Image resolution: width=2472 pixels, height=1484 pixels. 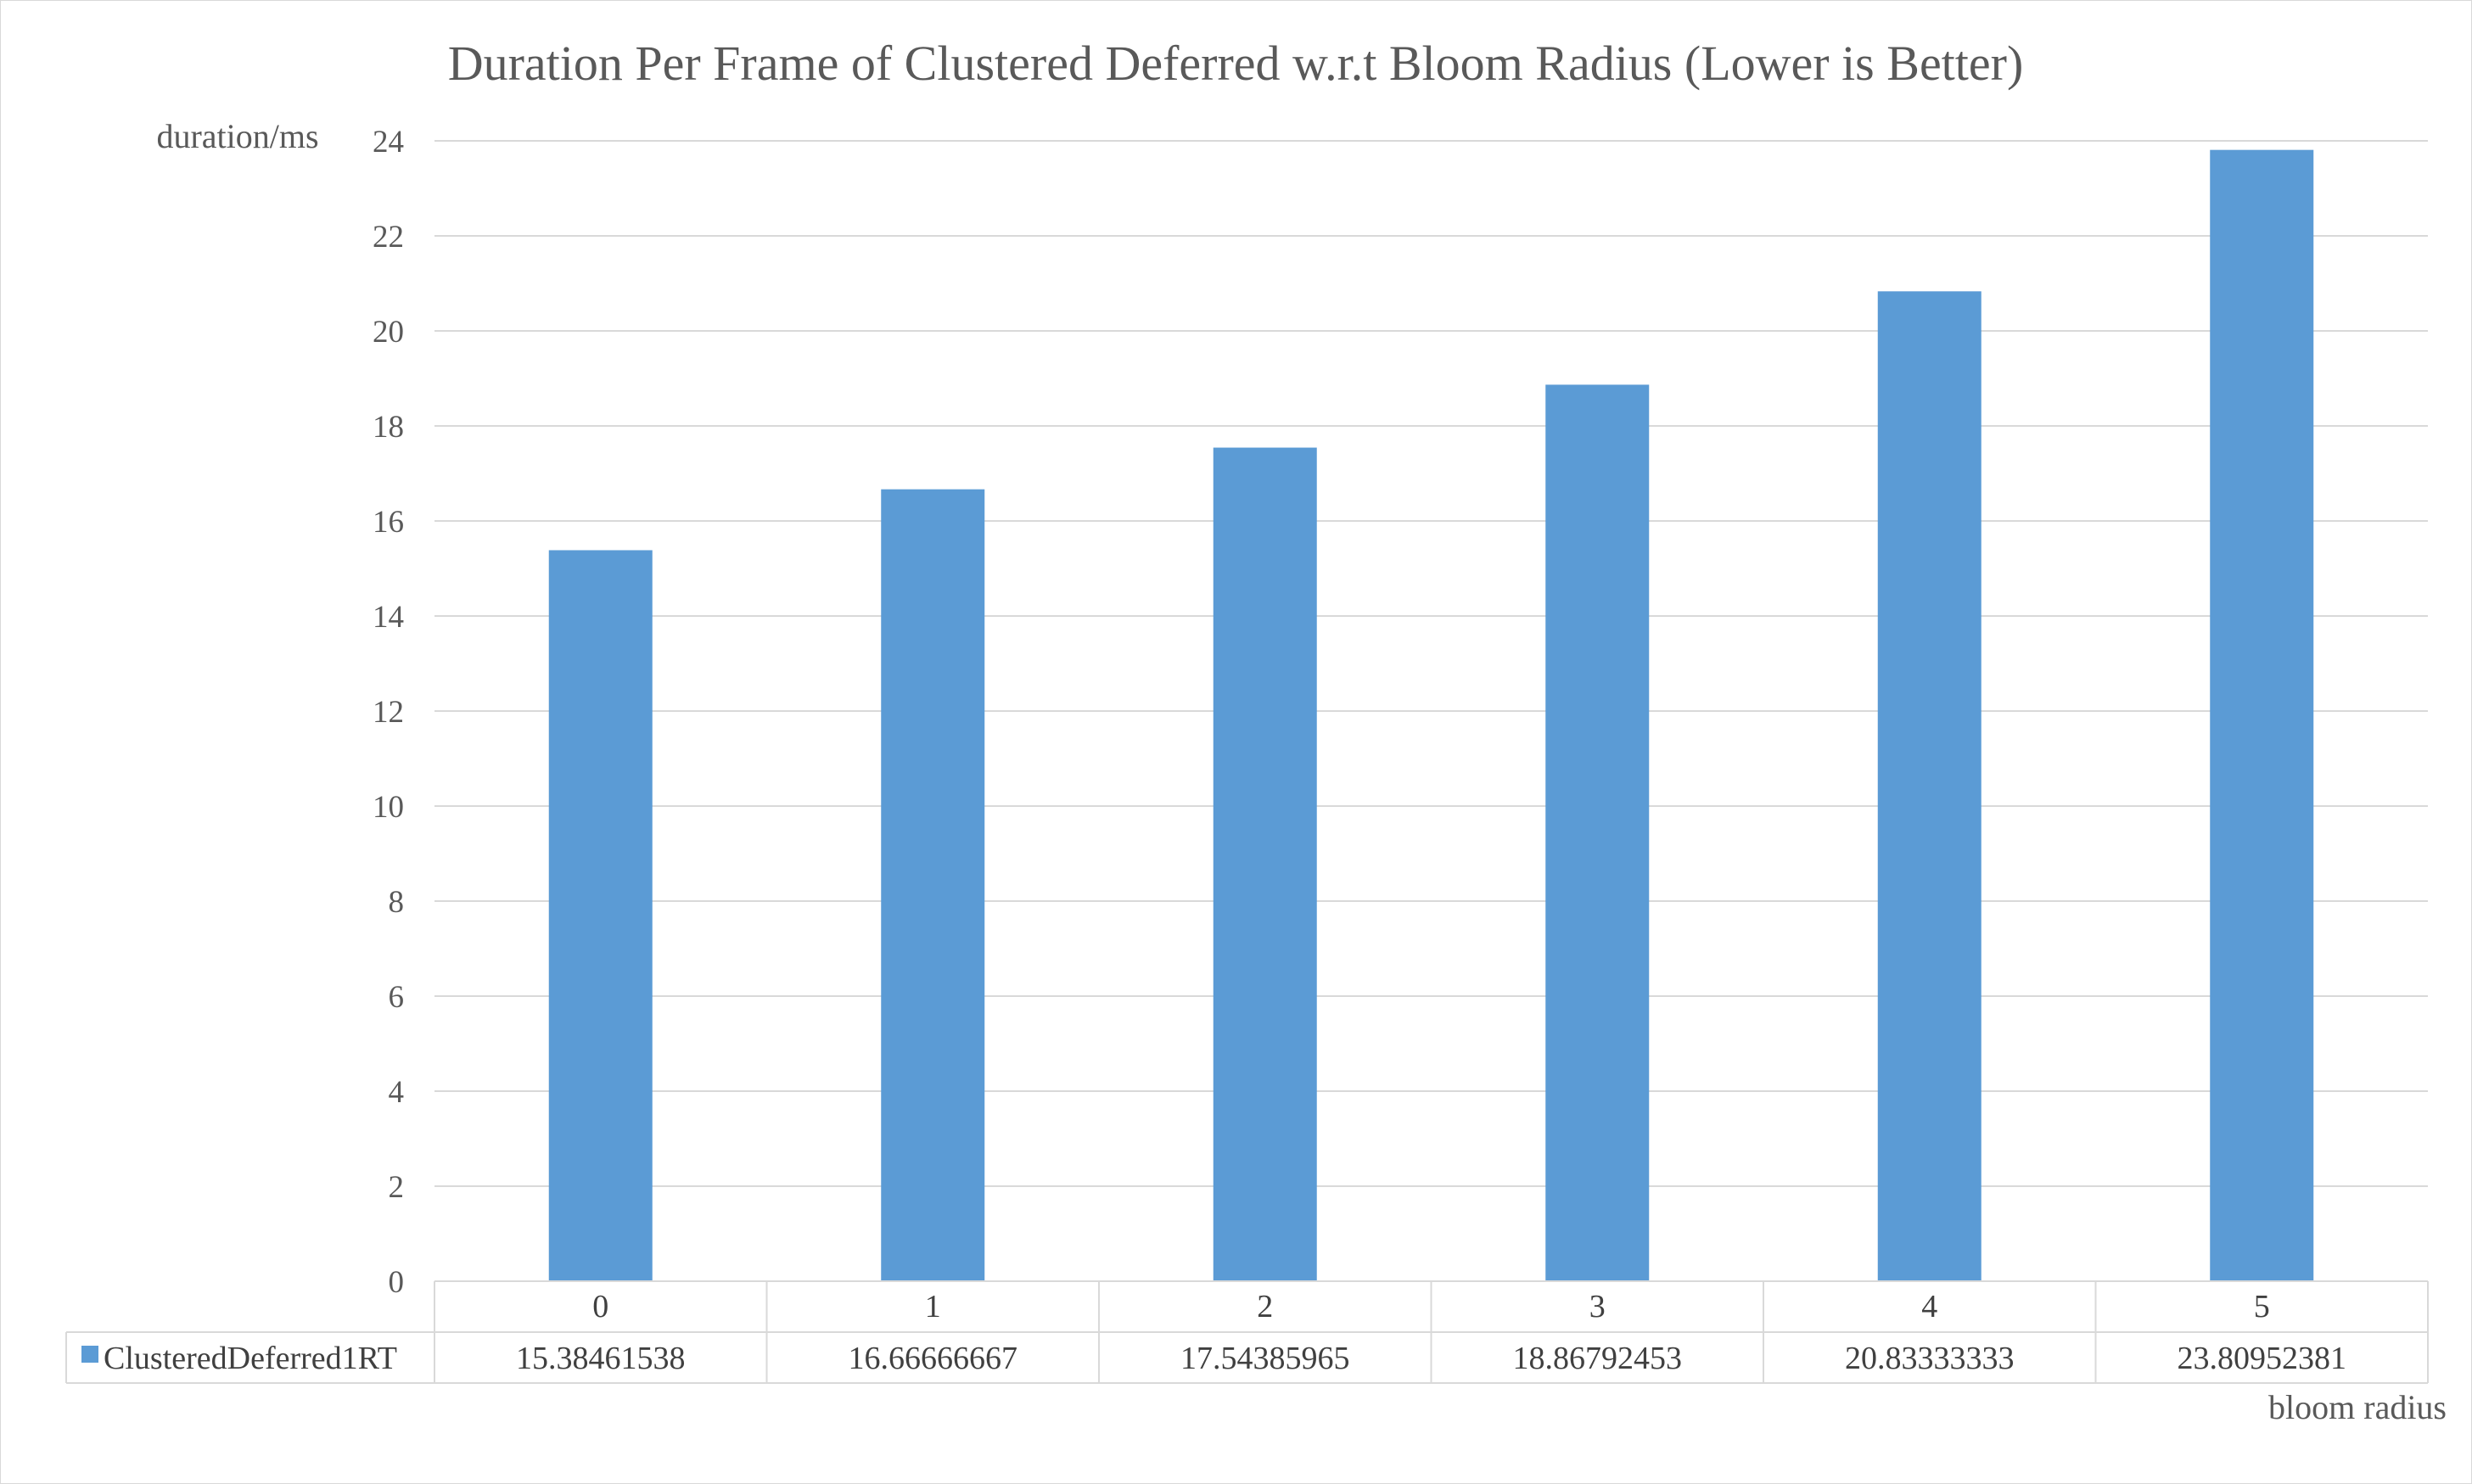 What do you see at coordinates (933, 1358) in the screenshot?
I see `data-table-value: 16.66666667` at bounding box center [933, 1358].